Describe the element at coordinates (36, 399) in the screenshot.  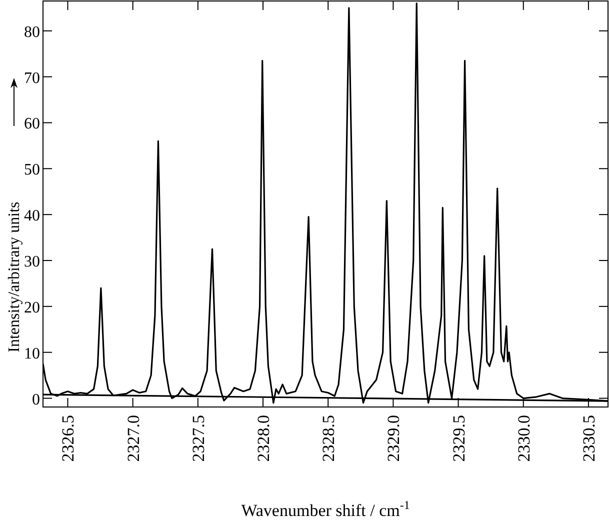
I see `y-tick-label: 0` at that location.